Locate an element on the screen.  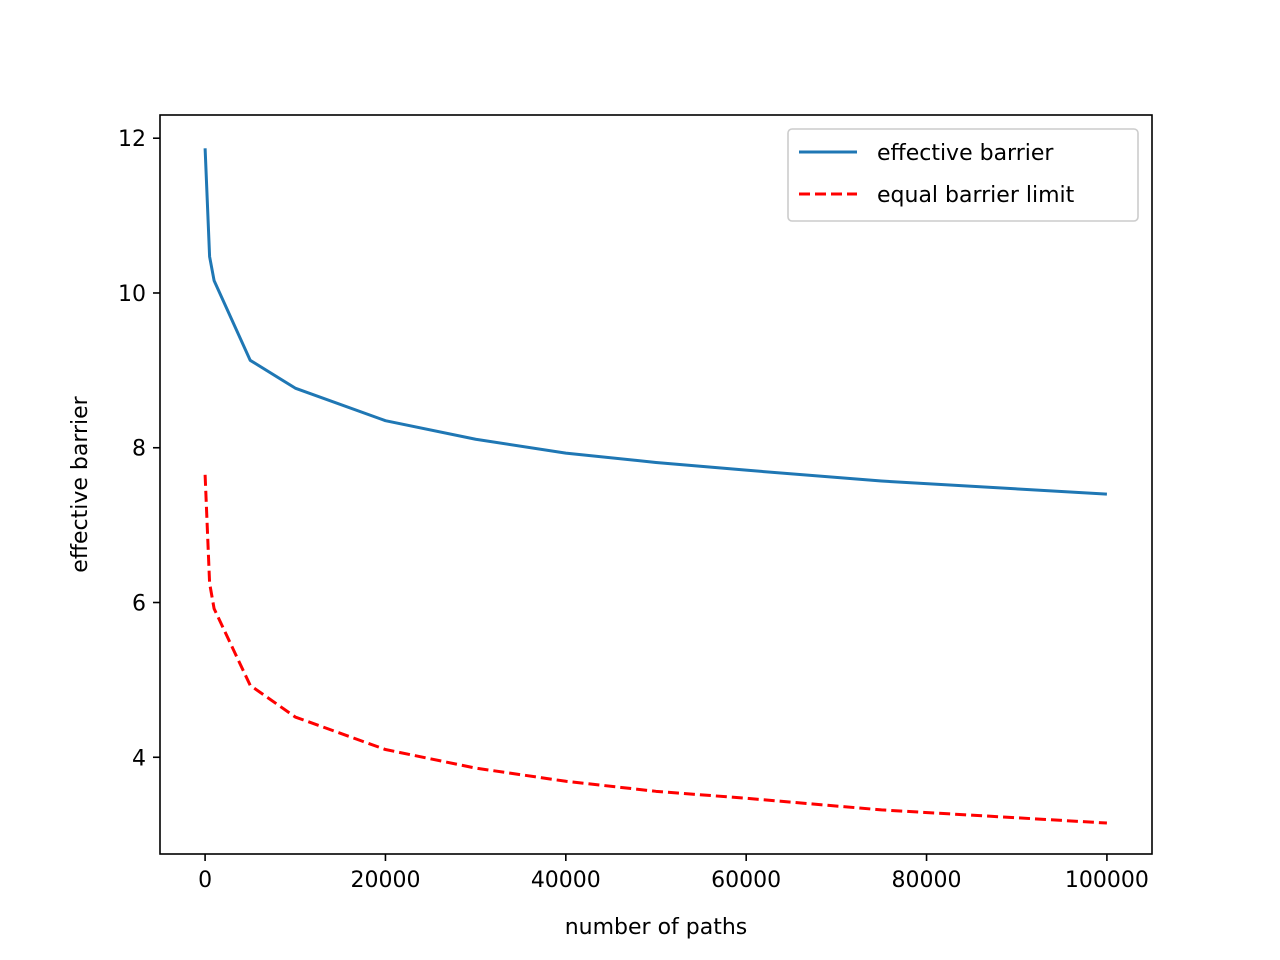
x-tick-label: 60000 is located at coordinates (746, 880).